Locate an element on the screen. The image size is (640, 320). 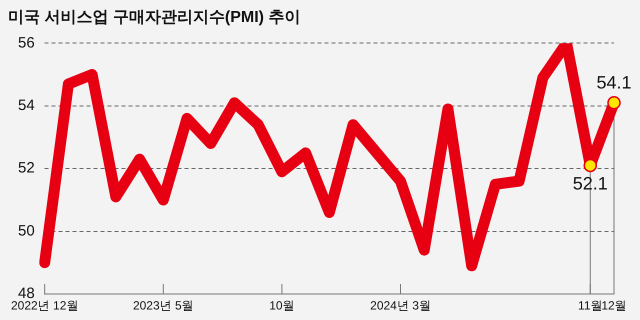
y-tick-label: 50 is located at coordinates (26, 231).